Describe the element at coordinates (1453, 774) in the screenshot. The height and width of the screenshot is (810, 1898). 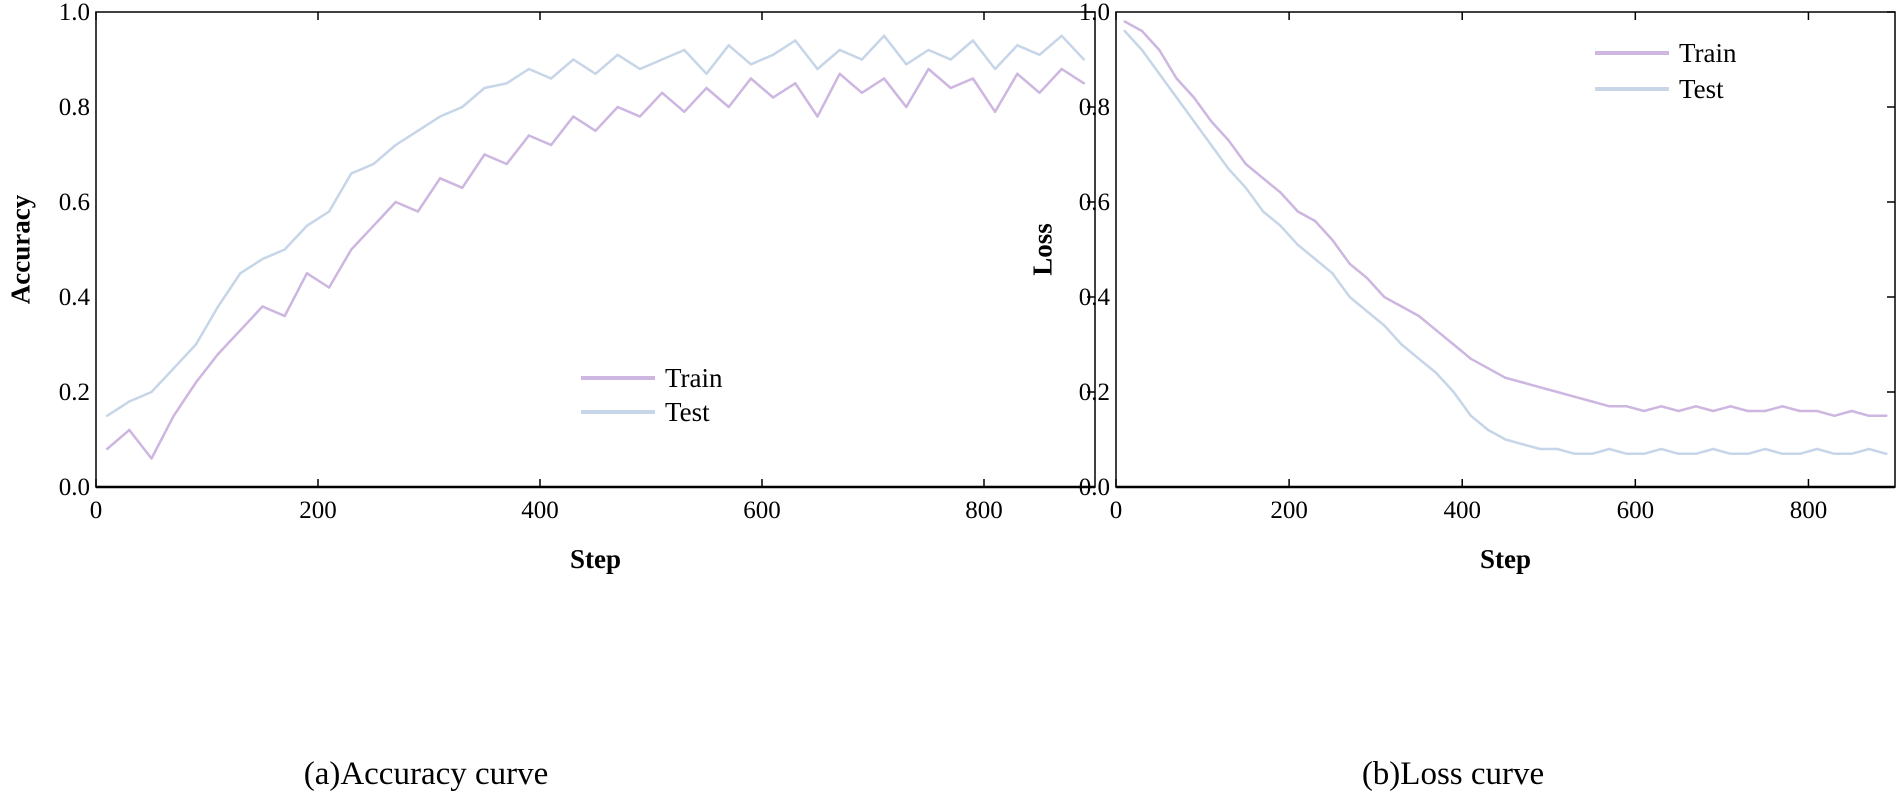
I see `chart-caption: (b)Loss curve` at that location.